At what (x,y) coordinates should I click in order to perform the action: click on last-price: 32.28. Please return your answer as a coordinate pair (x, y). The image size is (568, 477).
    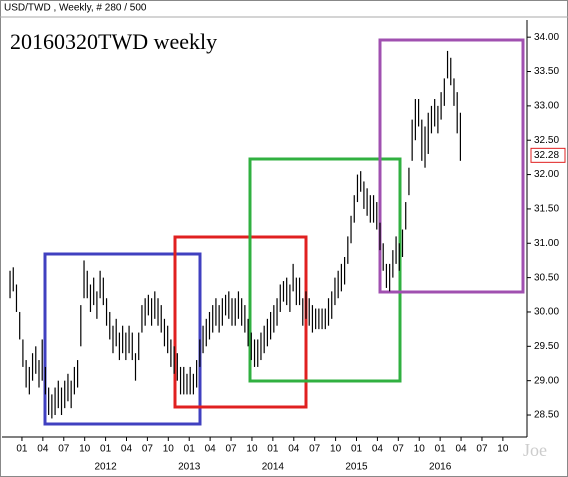
    Looking at the image, I should click on (546, 155).